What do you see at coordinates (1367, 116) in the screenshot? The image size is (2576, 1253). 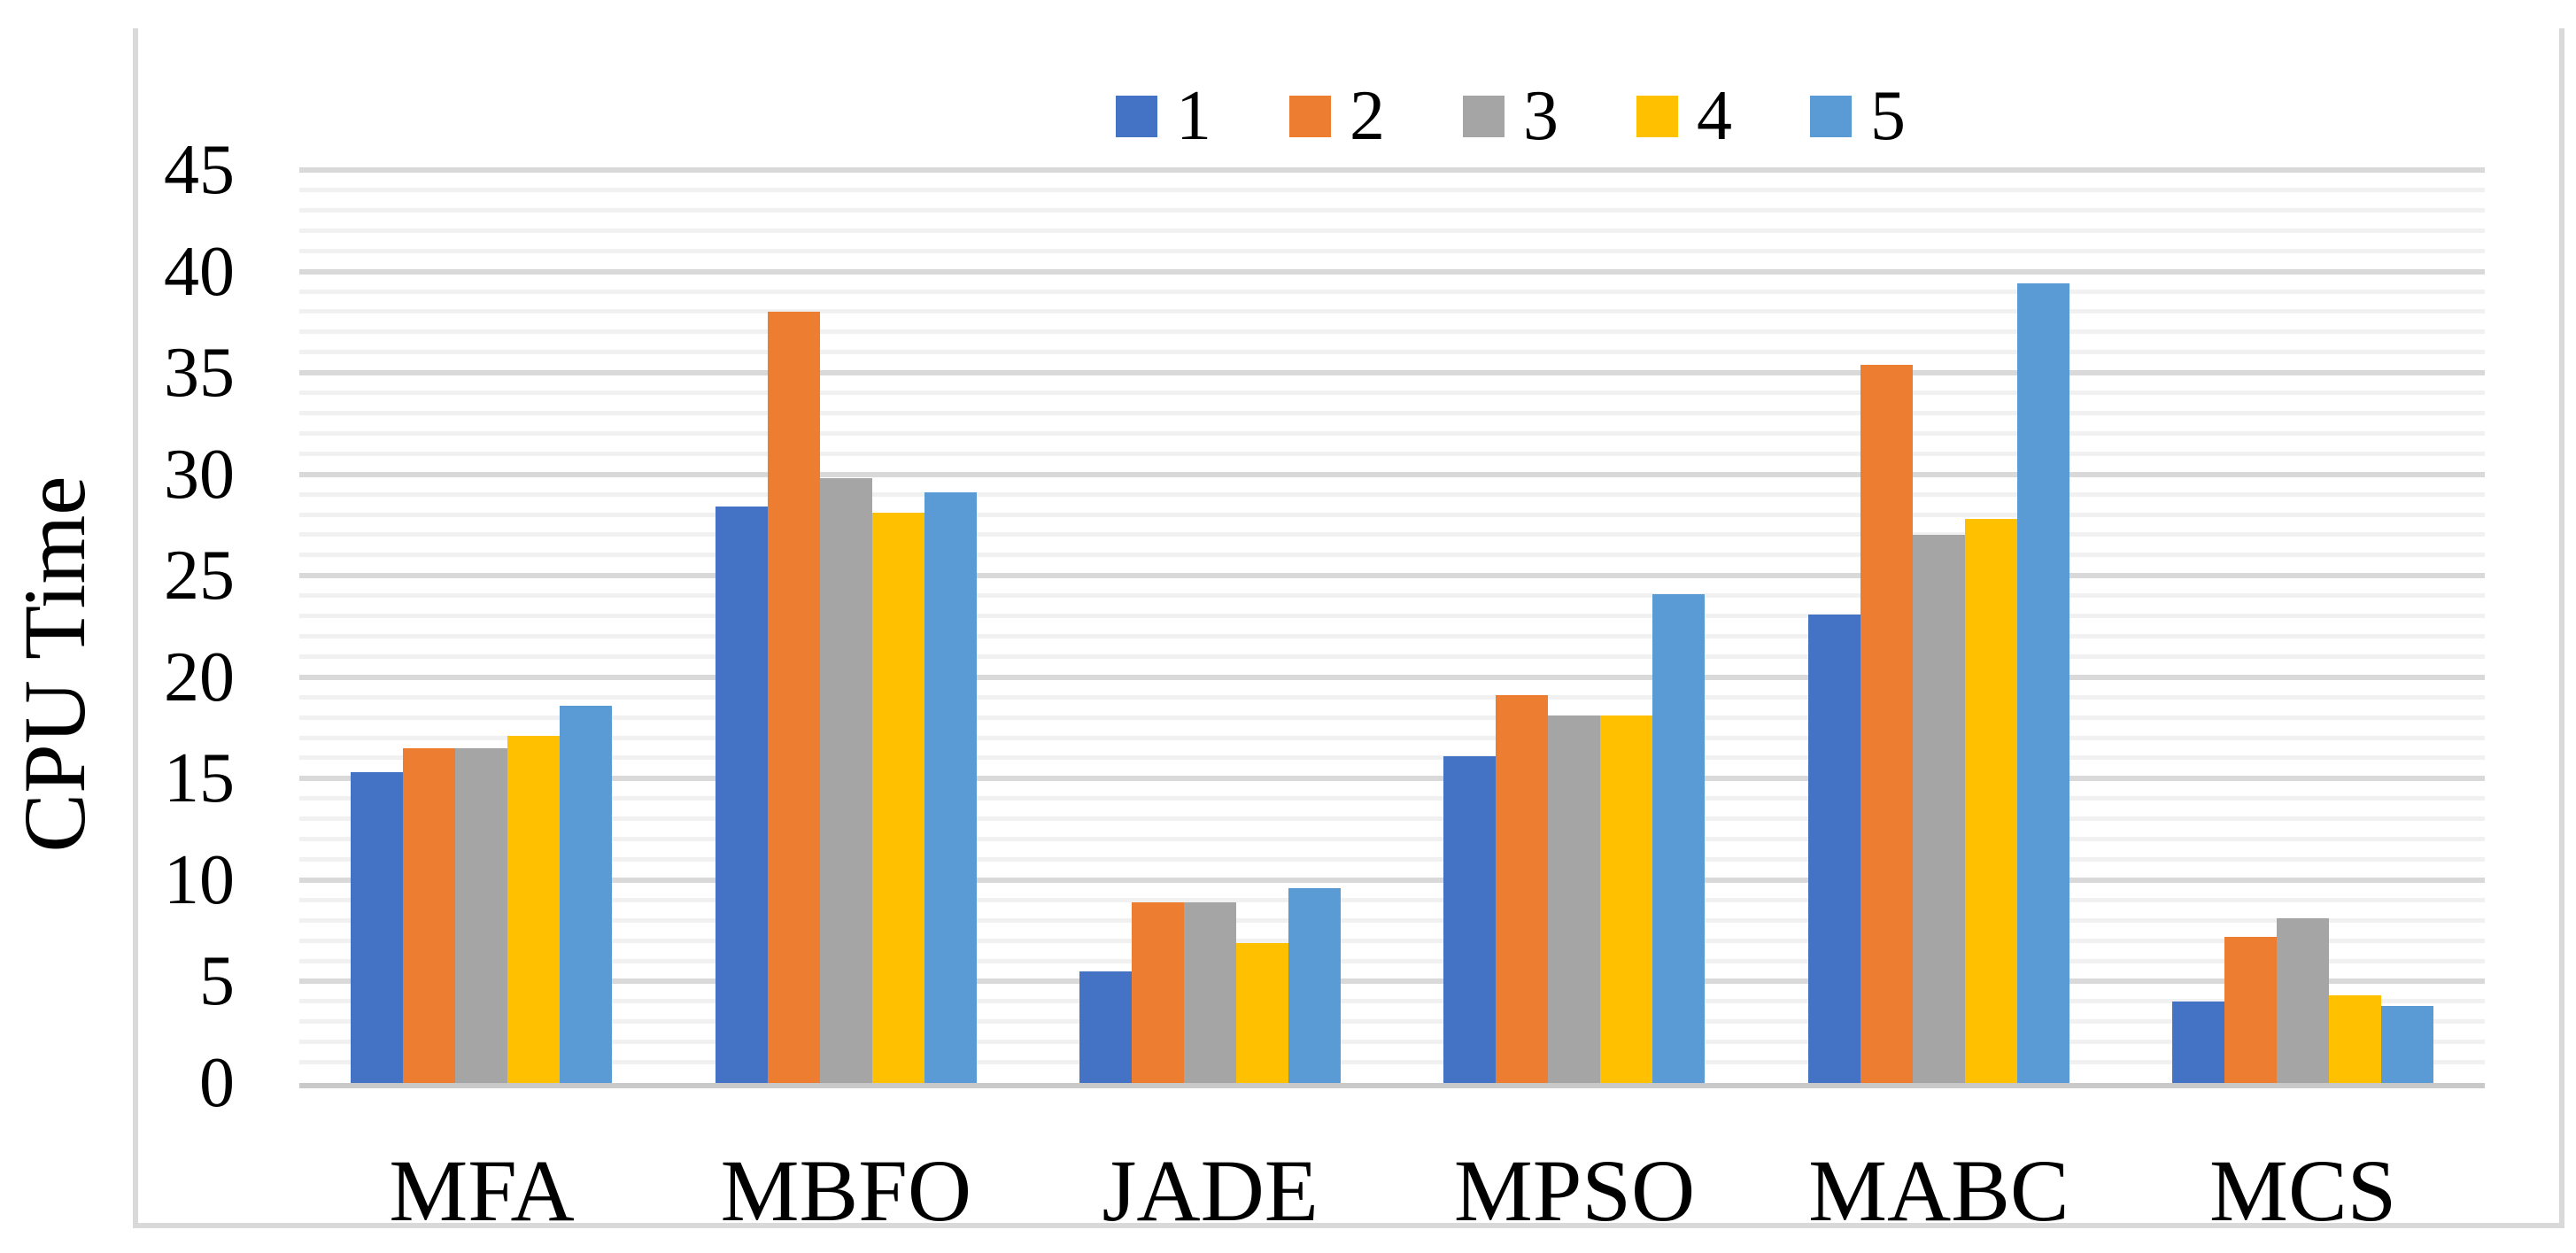 I see `legend-label-2: 2` at bounding box center [1367, 116].